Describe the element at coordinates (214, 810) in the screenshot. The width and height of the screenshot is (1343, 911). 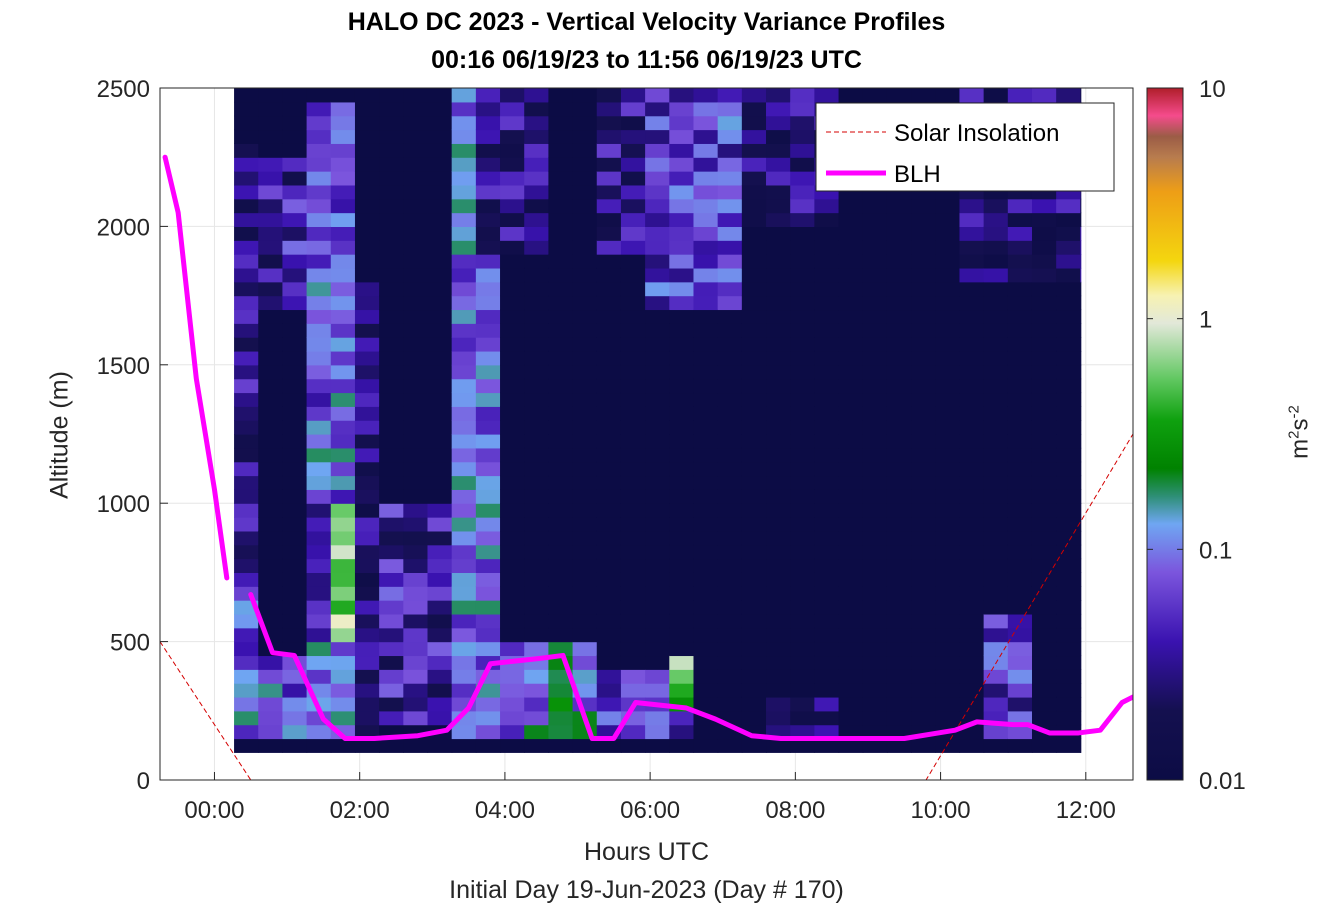
I see `x-tick-label: 00:00` at that location.